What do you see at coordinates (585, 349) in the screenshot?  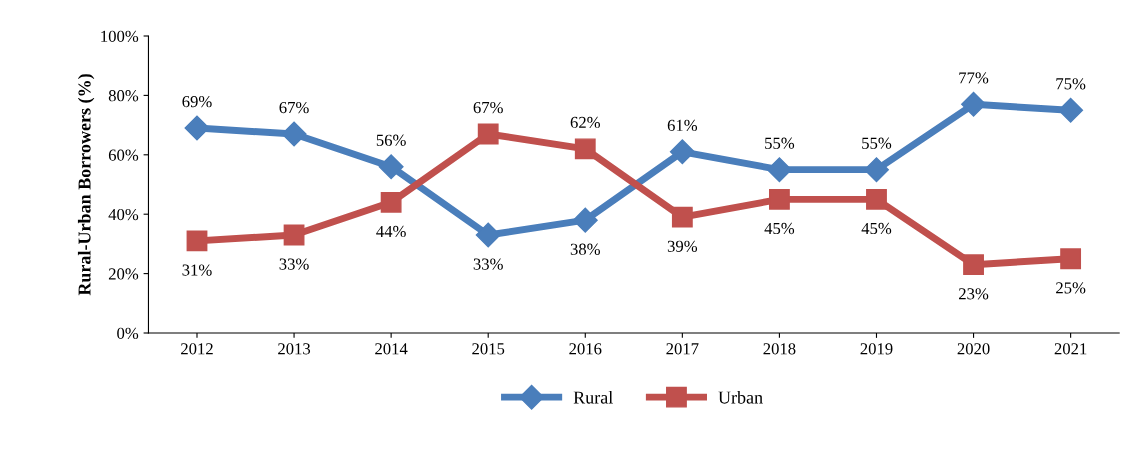 I see `x-tick-label: 2016` at bounding box center [585, 349].